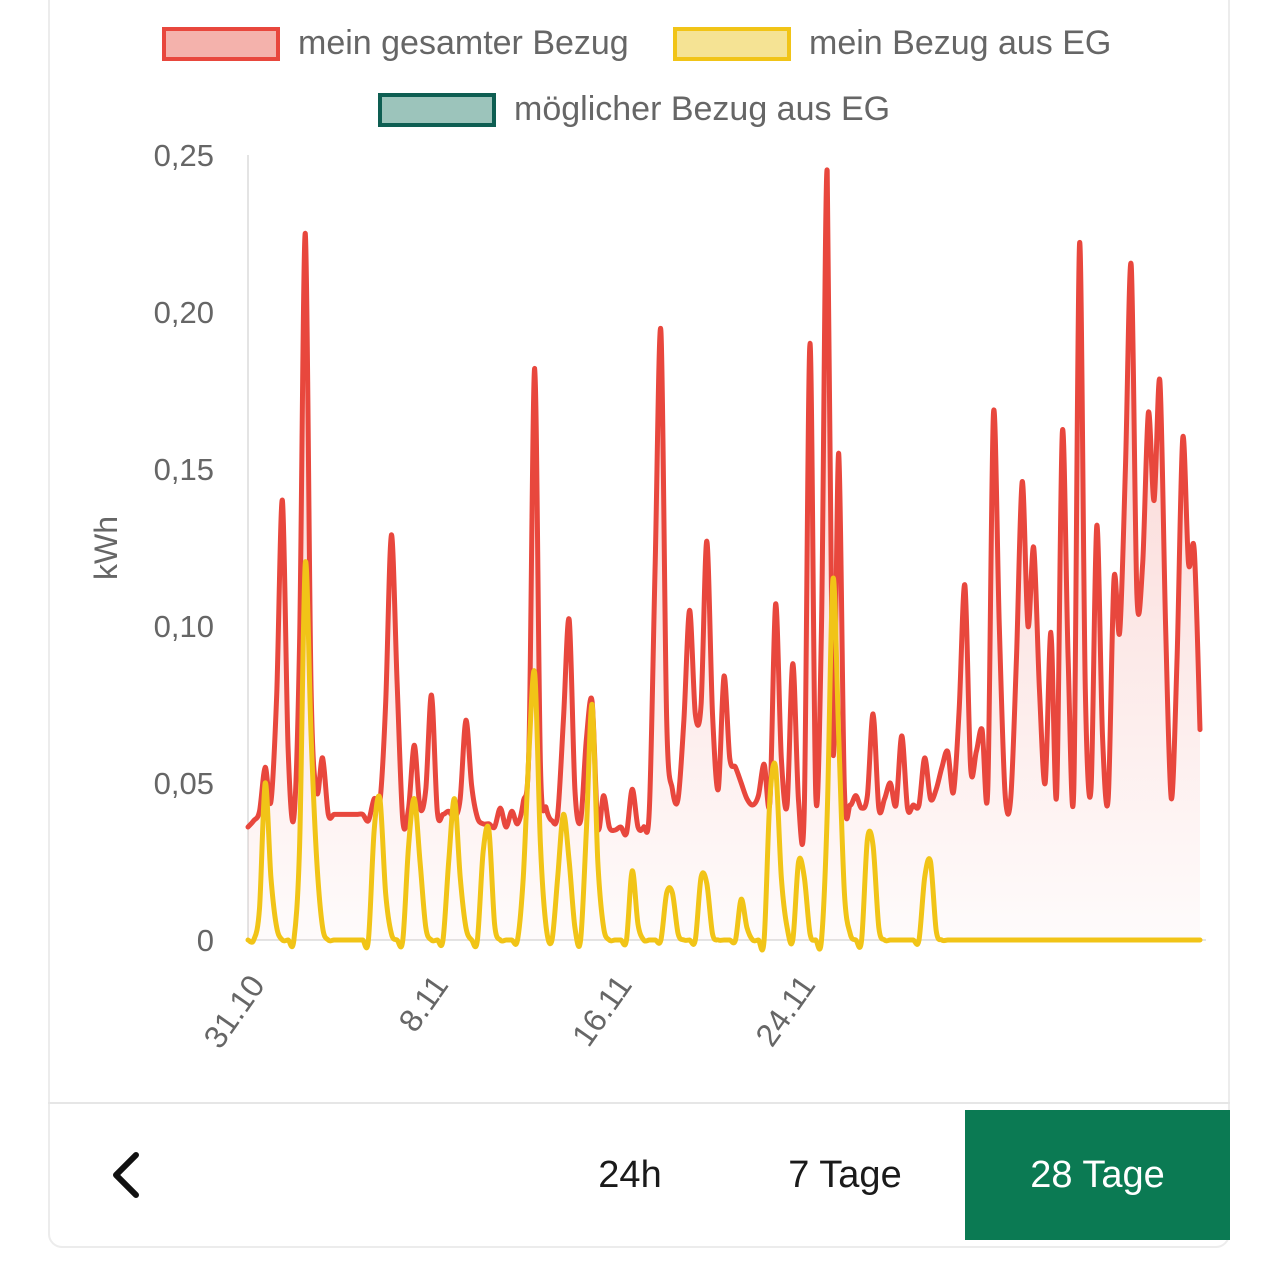 The height and width of the screenshot is (1272, 1280). What do you see at coordinates (184, 783) in the screenshot?
I see `y-tick-label: 0,05` at bounding box center [184, 783].